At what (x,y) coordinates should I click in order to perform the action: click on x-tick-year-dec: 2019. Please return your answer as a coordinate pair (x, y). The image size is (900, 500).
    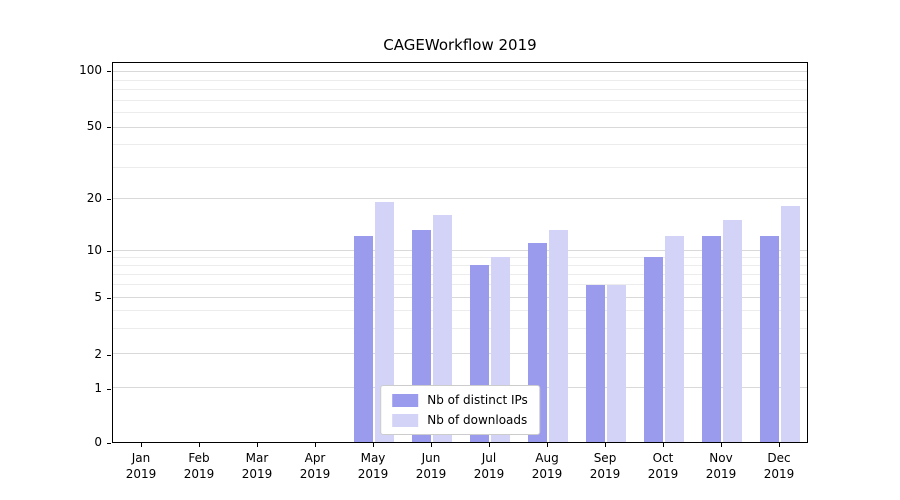
    Looking at the image, I should click on (779, 474).